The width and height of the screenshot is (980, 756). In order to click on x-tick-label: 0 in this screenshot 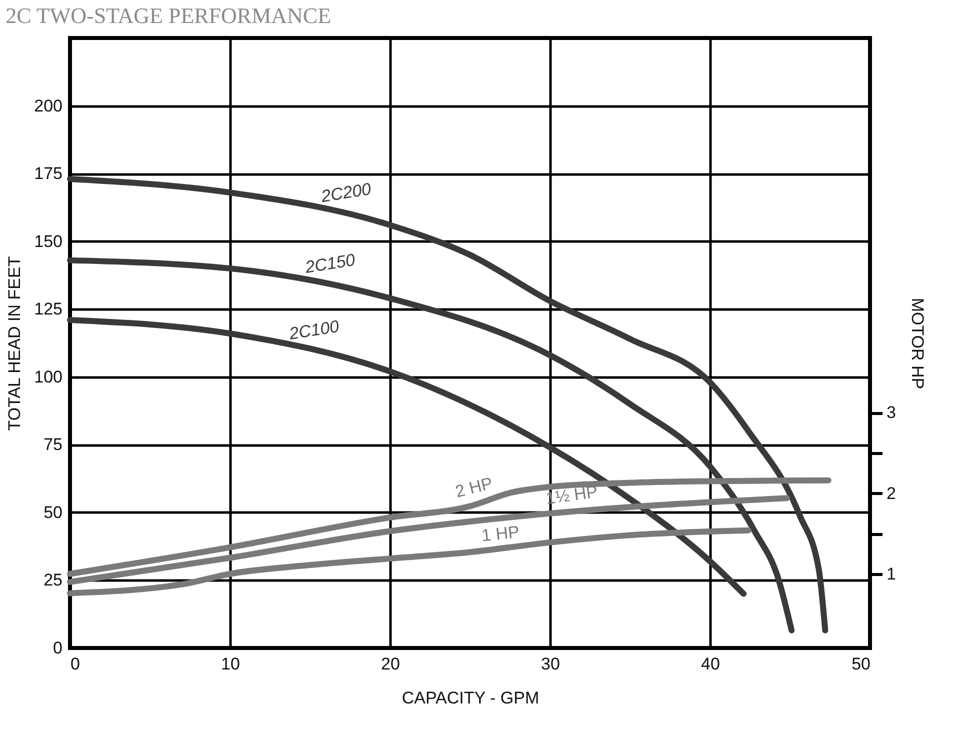, I will do `click(75, 664)`.